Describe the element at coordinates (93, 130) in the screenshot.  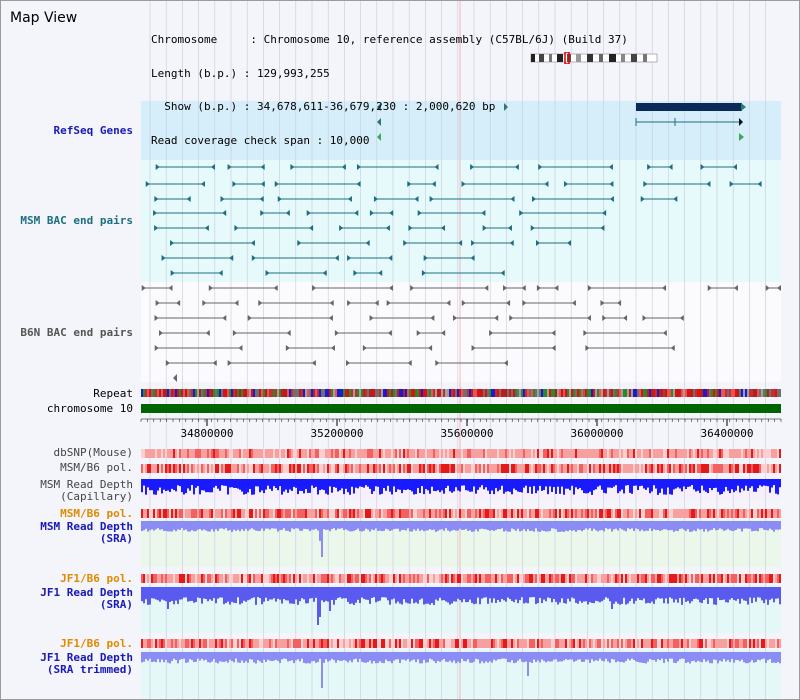
I see `refseq-track-label: RefSeq Genes` at that location.